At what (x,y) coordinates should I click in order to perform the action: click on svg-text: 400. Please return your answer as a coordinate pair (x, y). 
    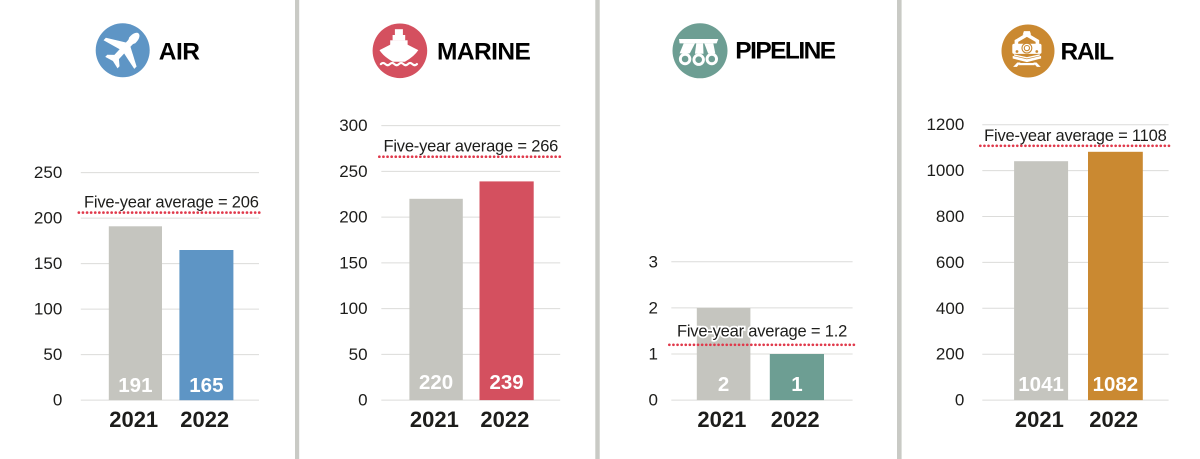
    Looking at the image, I should click on (950, 308).